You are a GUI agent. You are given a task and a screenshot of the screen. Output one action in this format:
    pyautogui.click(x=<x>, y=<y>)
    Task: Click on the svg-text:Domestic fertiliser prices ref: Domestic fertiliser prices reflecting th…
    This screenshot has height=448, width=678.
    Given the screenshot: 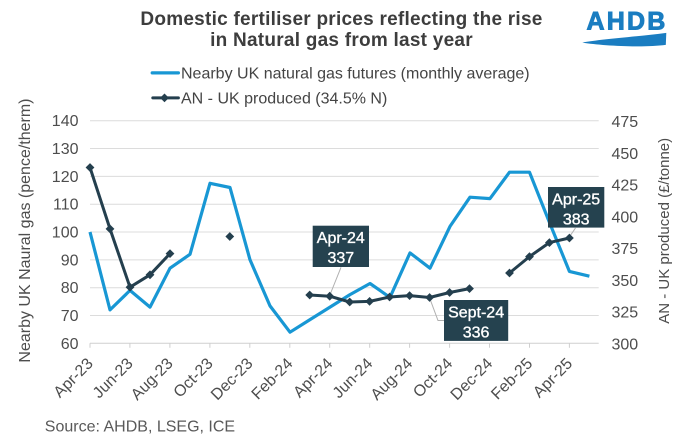 What is the action you would take?
    pyautogui.click(x=341, y=19)
    